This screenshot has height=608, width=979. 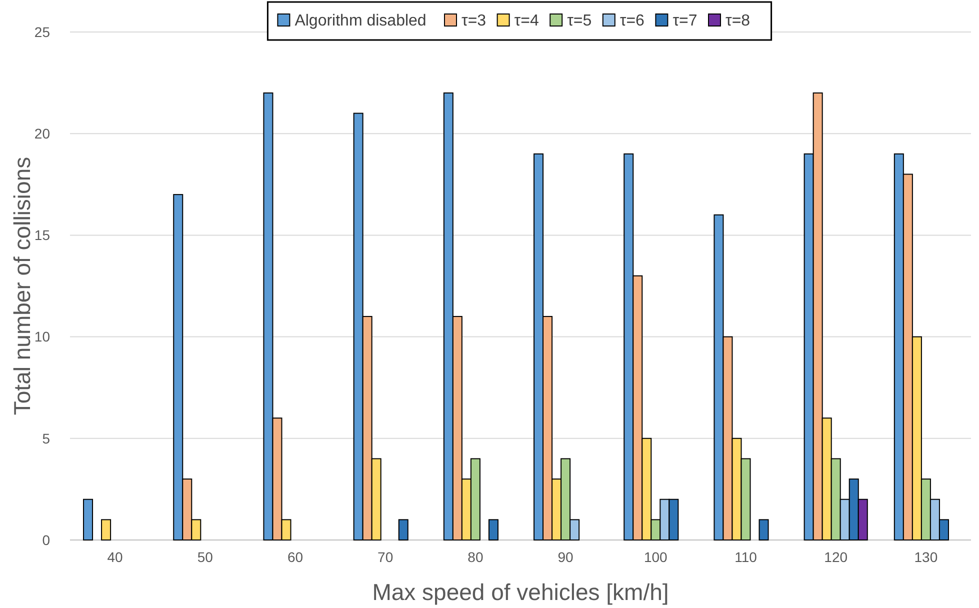 I want to click on y-tick-label: 5, so click(x=46, y=438).